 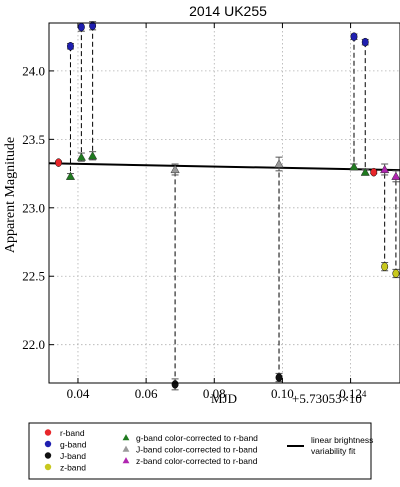 What do you see at coordinates (350, 393) in the screenshot?
I see `x-tick-label: 0.12` at bounding box center [350, 393].